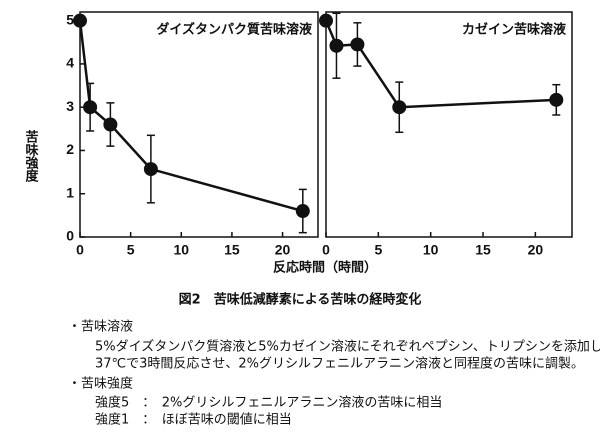  What do you see at coordinates (70, 149) in the screenshot?
I see `y-tick-label: 2` at bounding box center [70, 149].